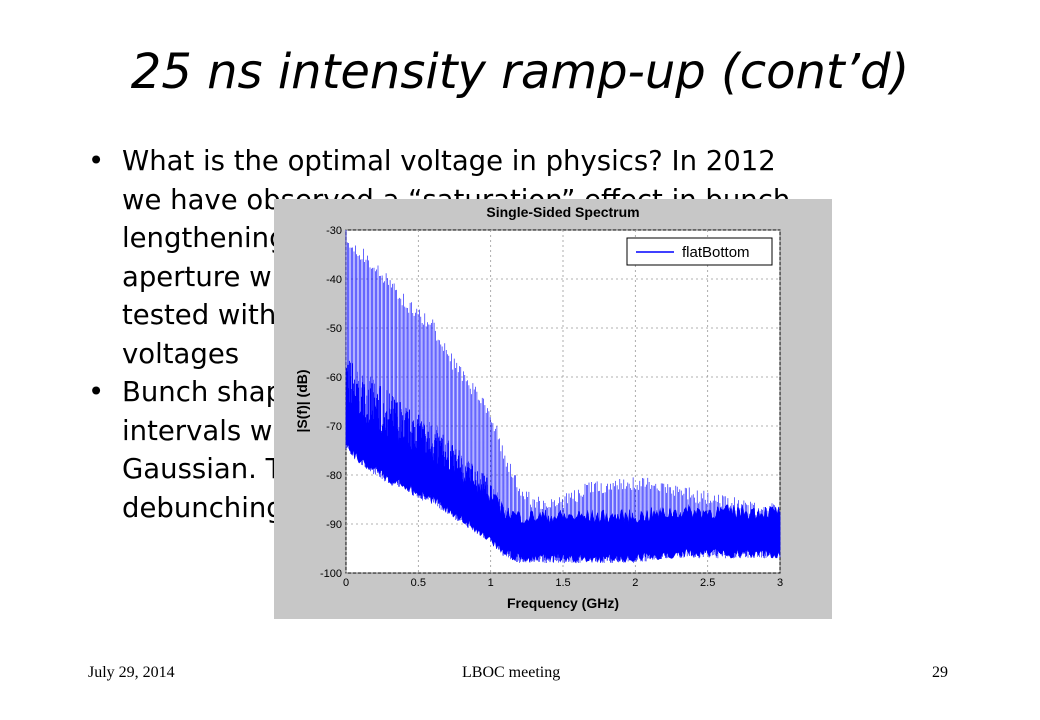 Image resolution: width=1040 pixels, height=720 pixels. Describe the element at coordinates (334, 476) in the screenshot. I see `y-tick-label: -80` at that location.